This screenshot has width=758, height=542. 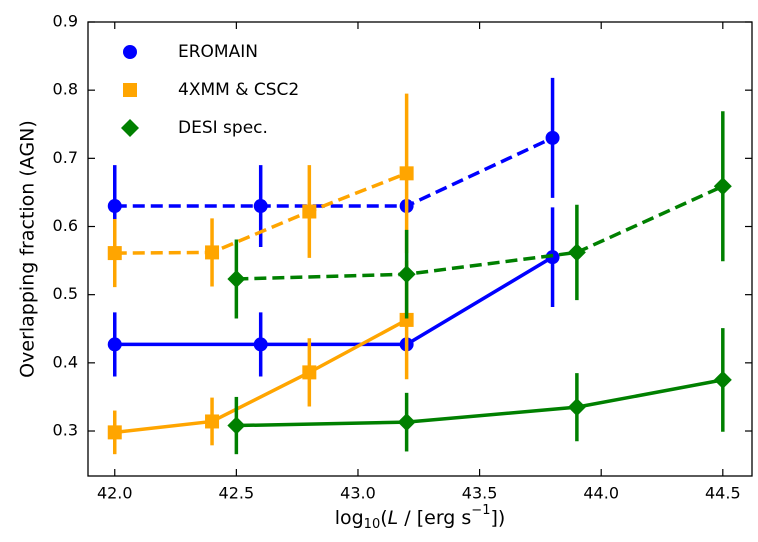 What do you see at coordinates (393, 518) in the screenshot?
I see `x-label-part: L` at bounding box center [393, 518].